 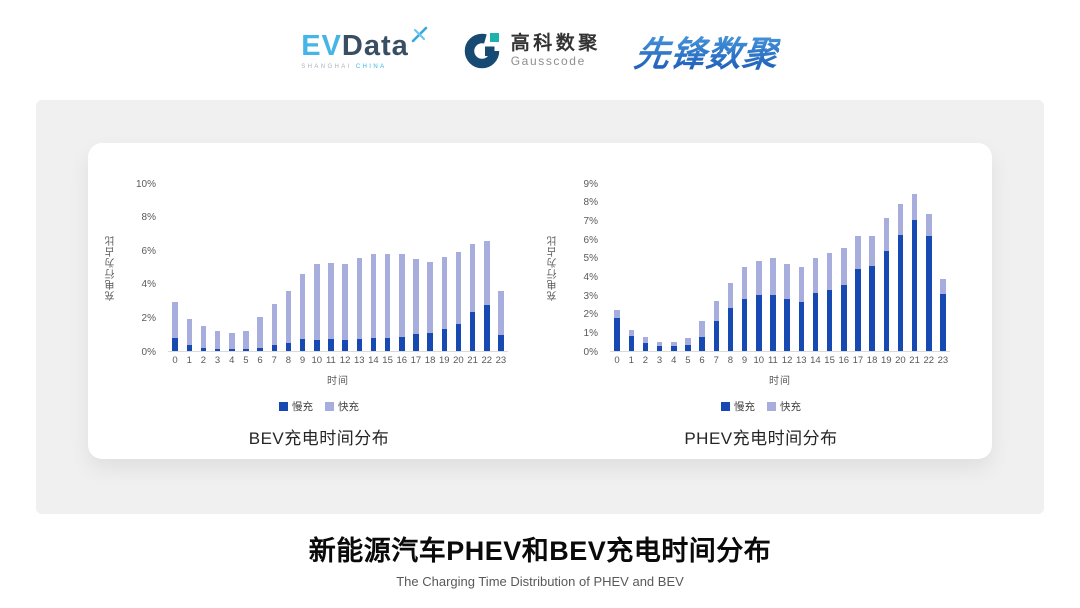 What do you see at coordinates (189, 332) in the screenshot?
I see `bar-1-fast` at bounding box center [189, 332].